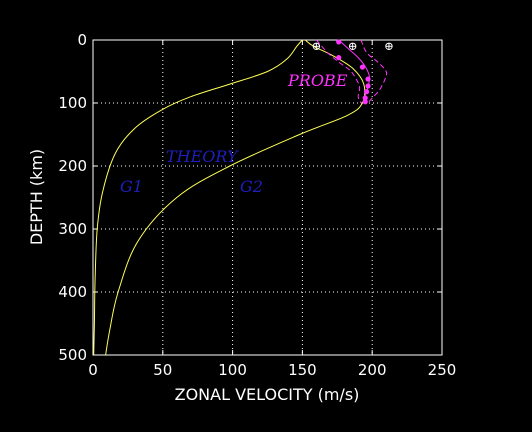 This screenshot has width=532, height=432. What do you see at coordinates (442, 370) in the screenshot?
I see `x-tick-label: 250` at bounding box center [442, 370].